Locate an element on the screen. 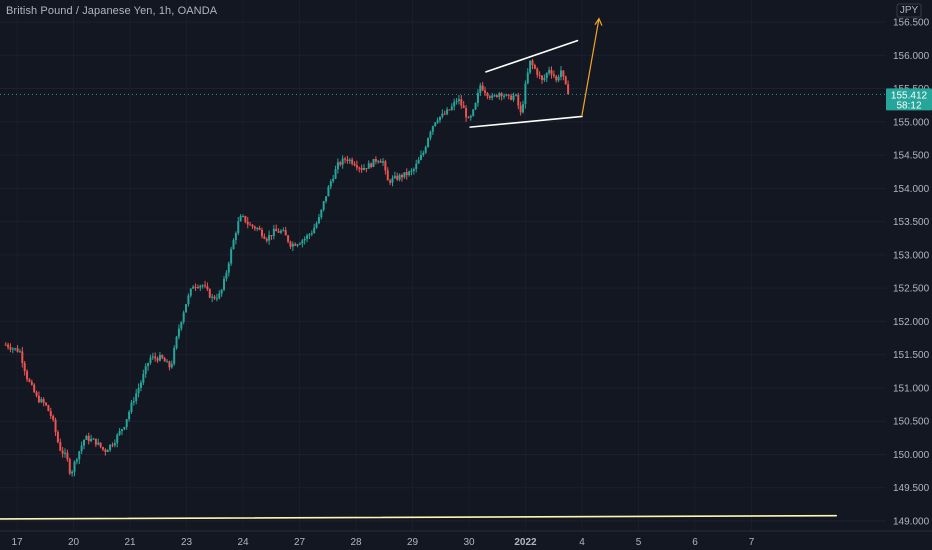 The height and width of the screenshot is (550, 932). current-price-marker: 155.412 58:12 is located at coordinates (909, 99).